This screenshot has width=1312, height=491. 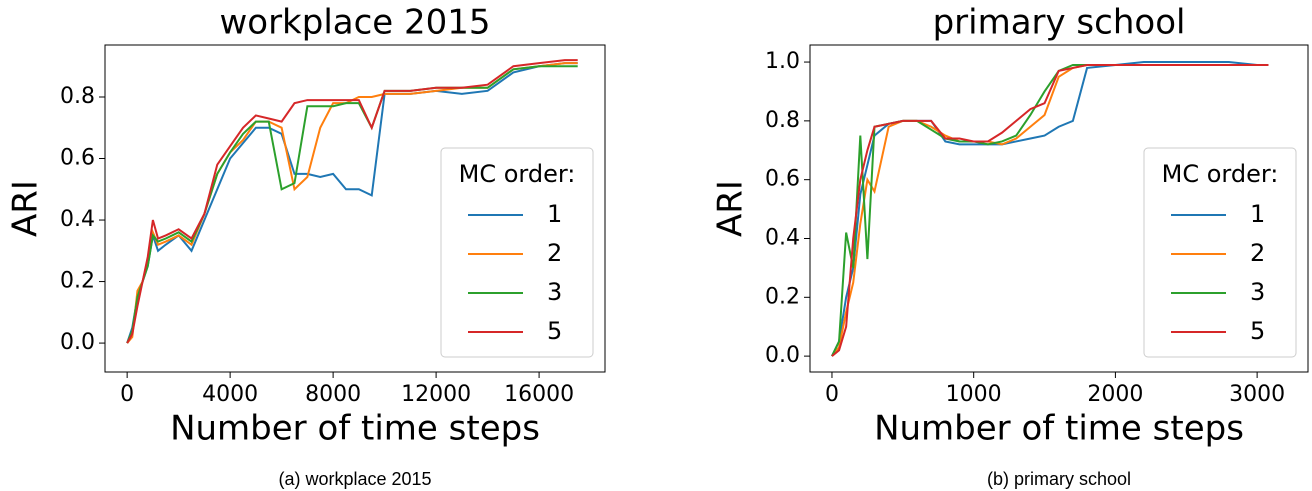 What do you see at coordinates (436, 394) in the screenshot?
I see `x-tick-label: 12000` at bounding box center [436, 394].